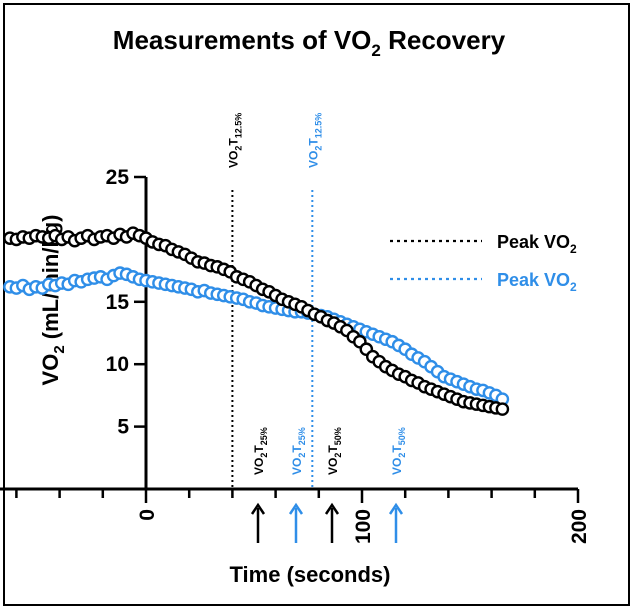  What do you see at coordinates (375, 50) in the screenshot?
I see `title-sub: 2` at bounding box center [375, 50].